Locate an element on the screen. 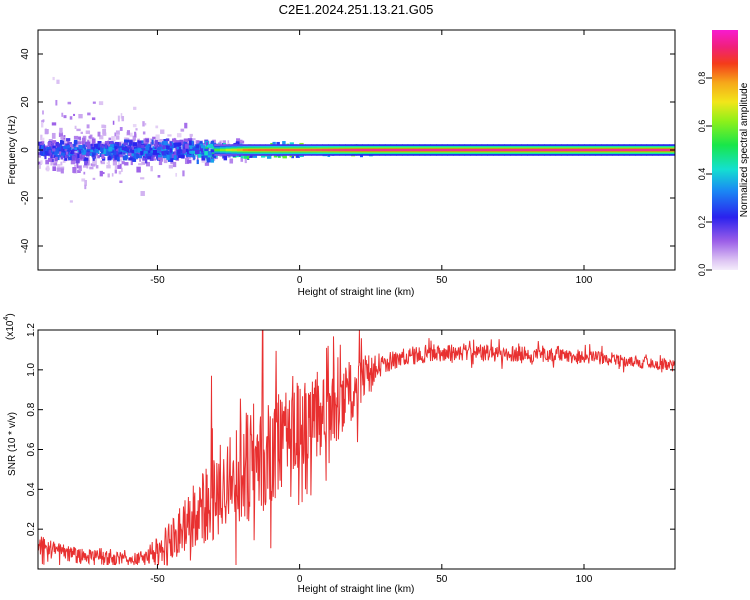  snr-y-axis-label: SNR (10 * v/v) is located at coordinates (12, 444).